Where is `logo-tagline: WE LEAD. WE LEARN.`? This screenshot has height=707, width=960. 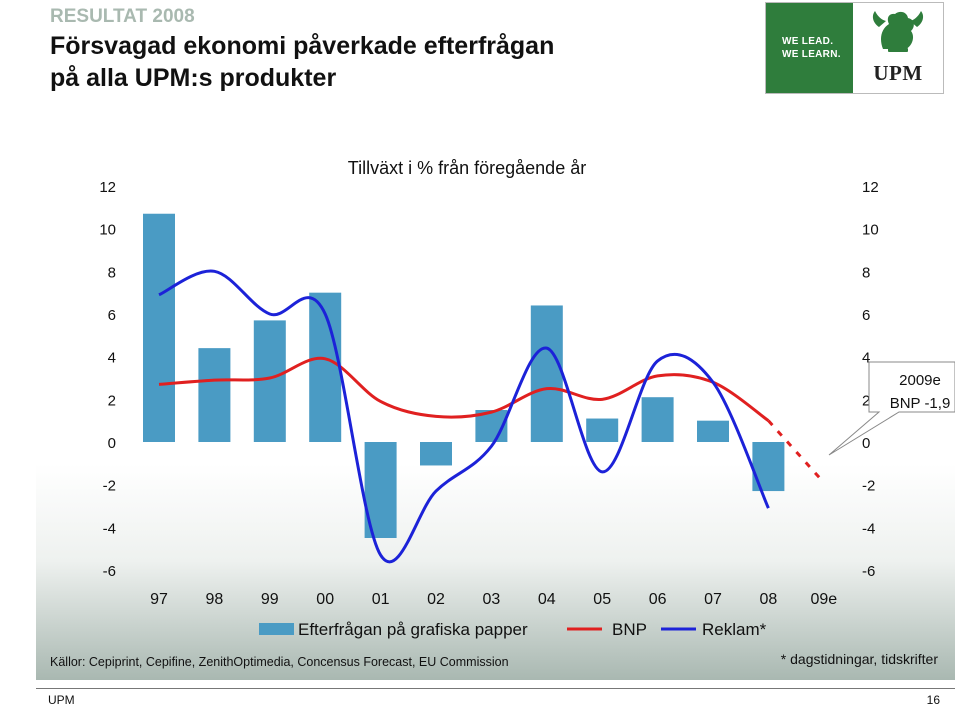 logo-tagline: WE LEAD. WE LEARN. is located at coordinates (809, 48).